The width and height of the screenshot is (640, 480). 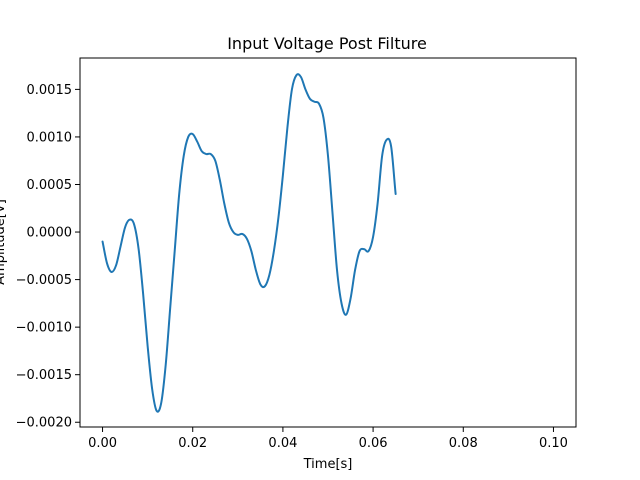 I want to click on x-axis: 0.00 0.02 0.04 0.06 0.08 0.10, so click(x=328, y=439).